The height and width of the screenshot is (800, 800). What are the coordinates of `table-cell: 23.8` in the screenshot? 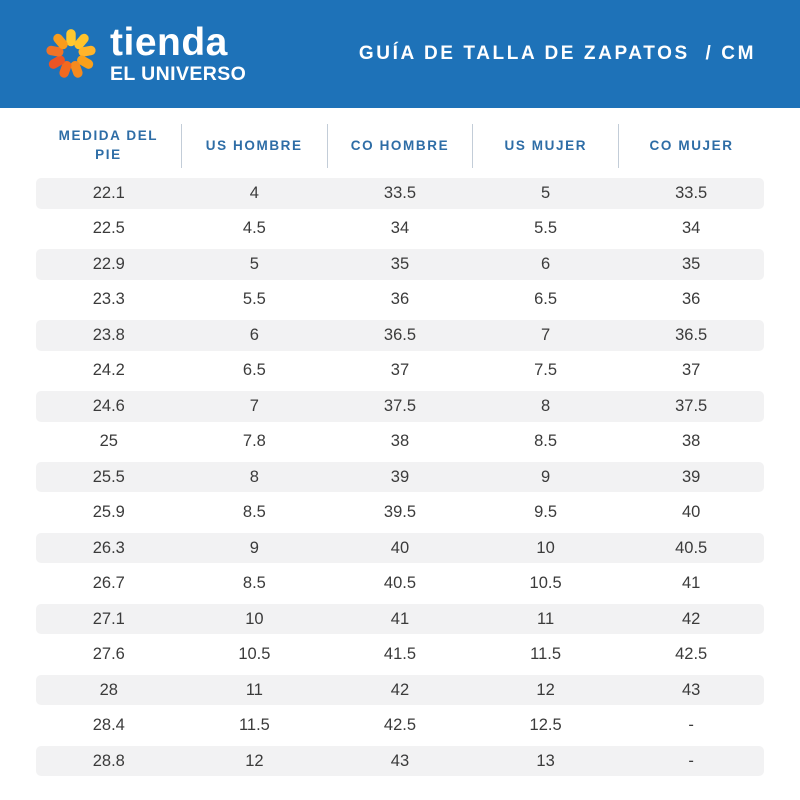 It's located at (108, 334).